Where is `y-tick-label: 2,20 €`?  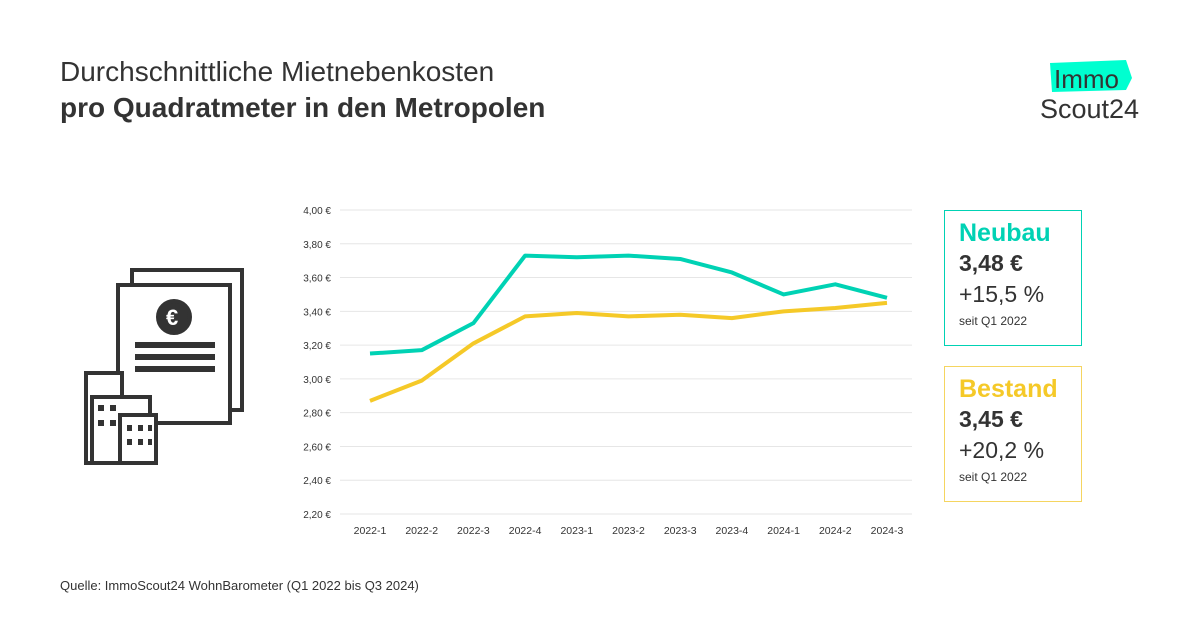 y-tick-label: 2,20 € is located at coordinates (317, 515).